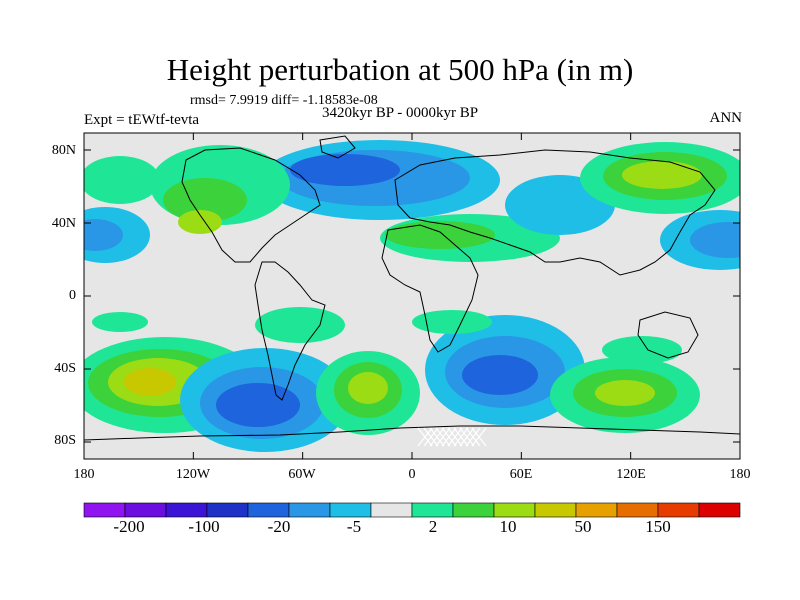 The width and height of the screenshot is (800, 600). What do you see at coordinates (279, 526) in the screenshot?
I see `colorbar-label: -20` at bounding box center [279, 526].